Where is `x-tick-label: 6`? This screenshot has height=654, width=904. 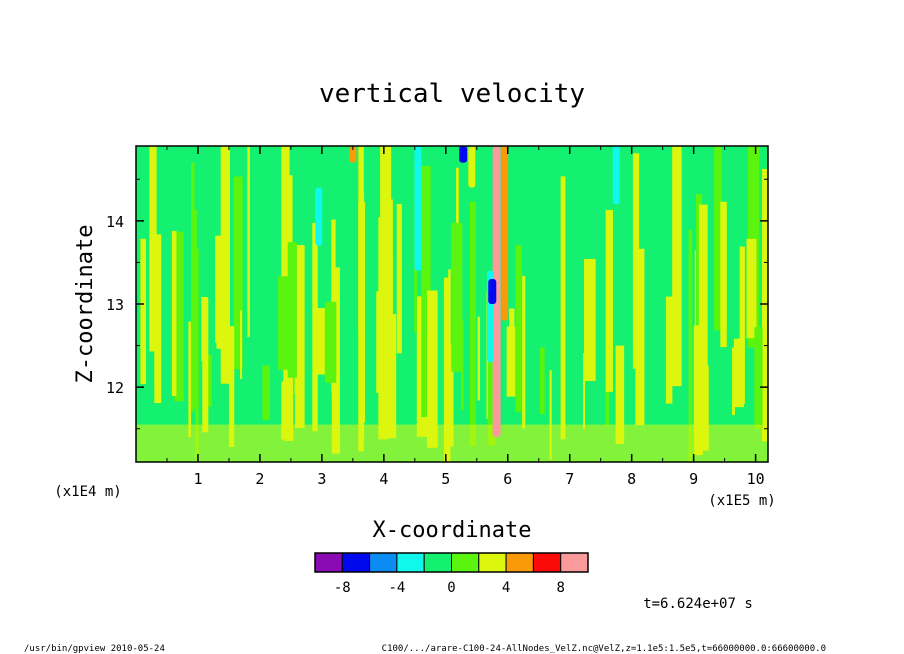
x-tick-label: 6 is located at coordinates (507, 479).